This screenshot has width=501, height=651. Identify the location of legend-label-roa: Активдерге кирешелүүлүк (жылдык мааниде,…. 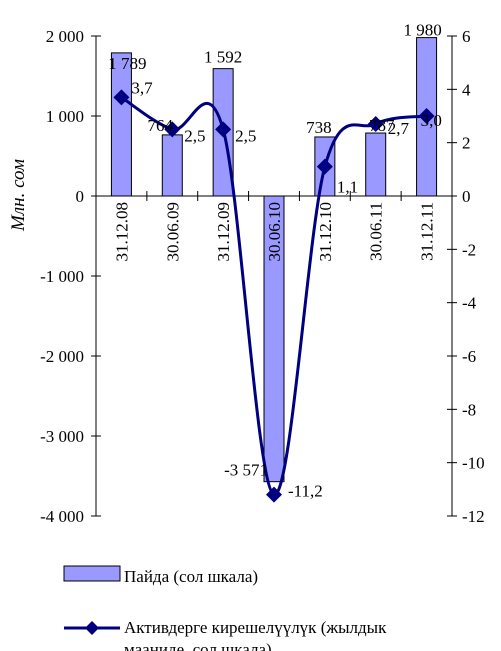
(257, 634).